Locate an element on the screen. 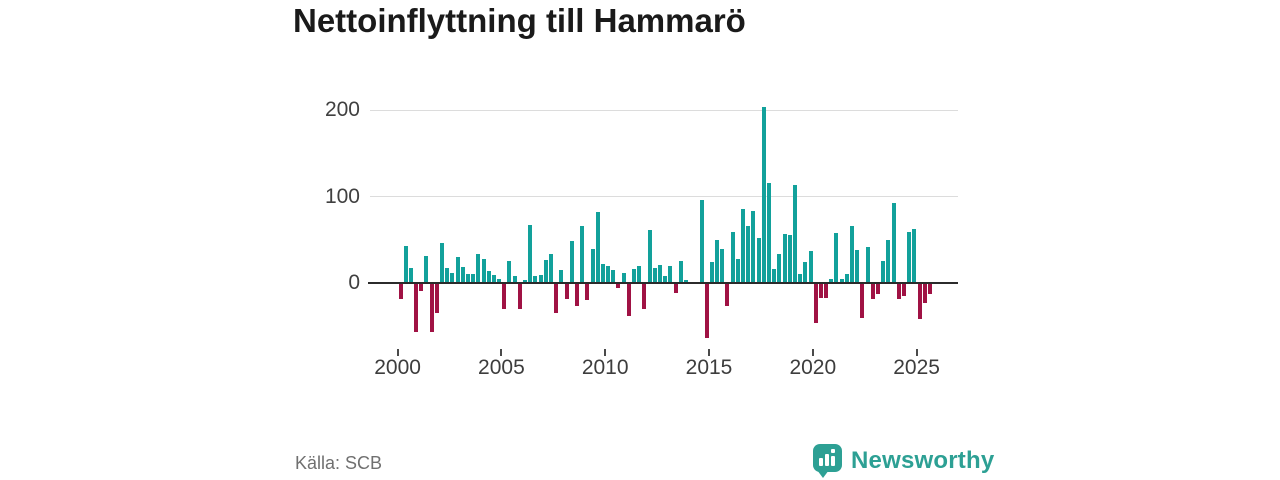 This screenshot has width=1280, height=480. bar-2017-q3 is located at coordinates (763, 195).